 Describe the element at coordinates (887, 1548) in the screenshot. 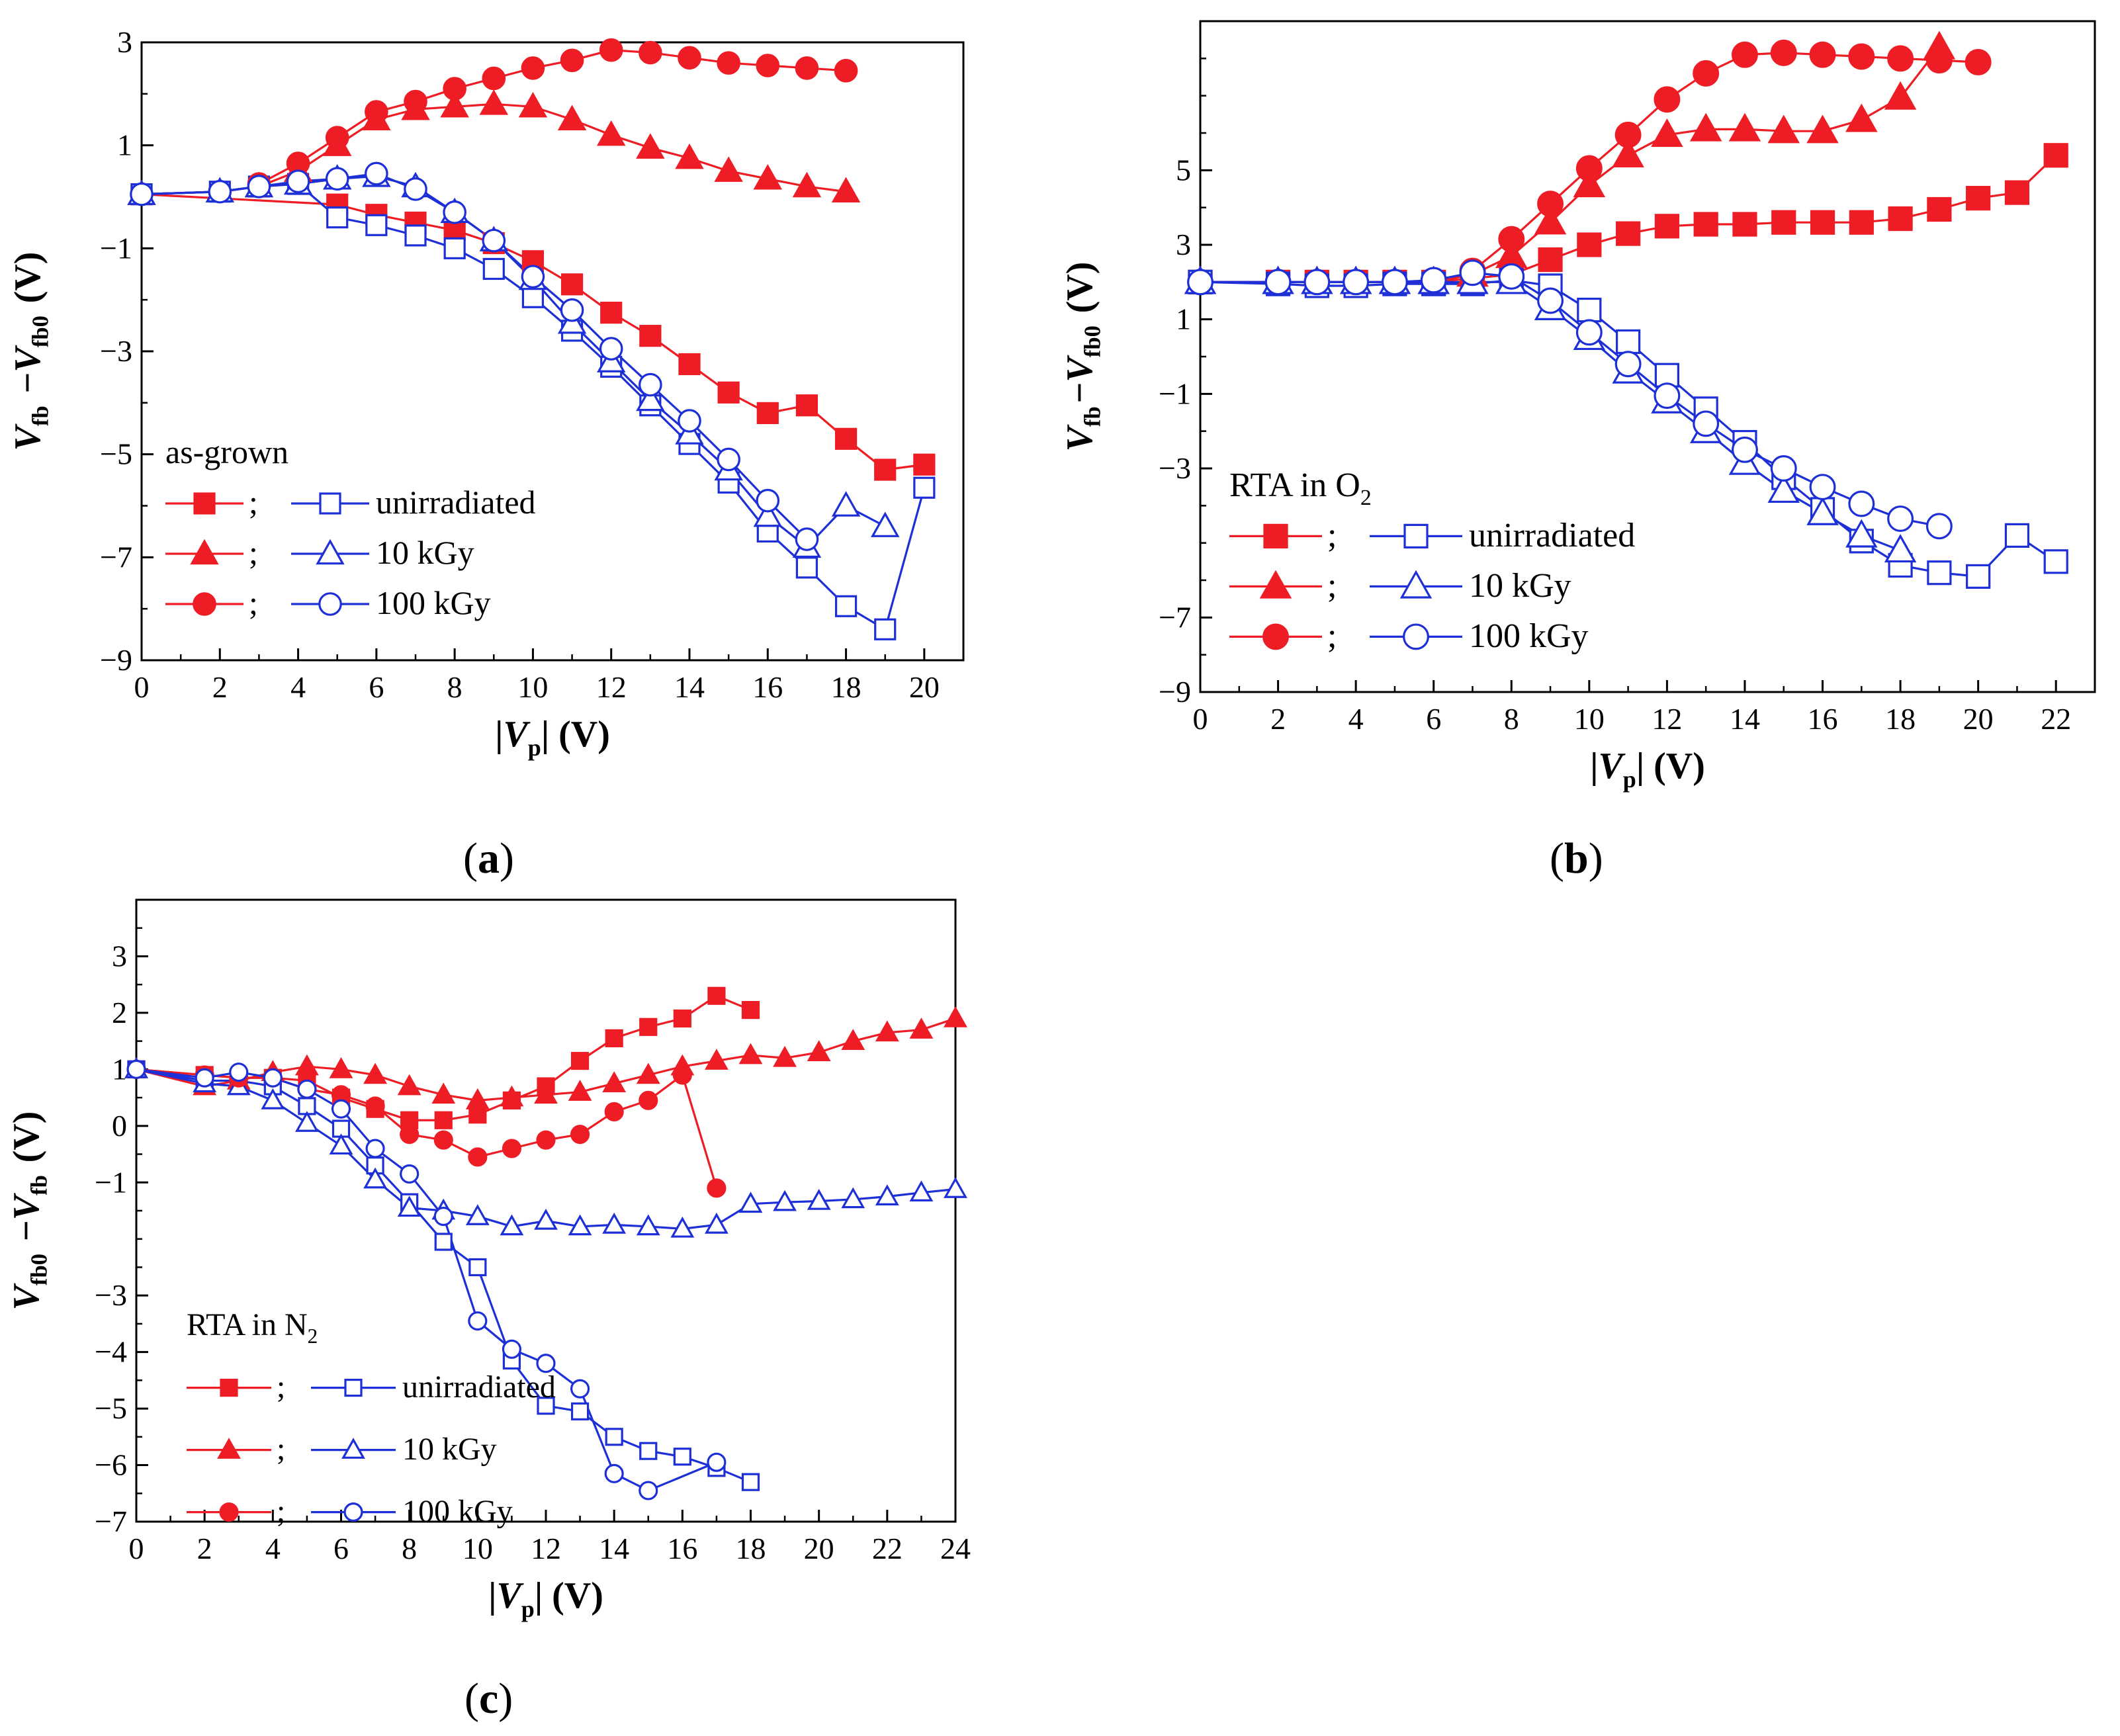

I see `x-tick-label: 22` at that location.